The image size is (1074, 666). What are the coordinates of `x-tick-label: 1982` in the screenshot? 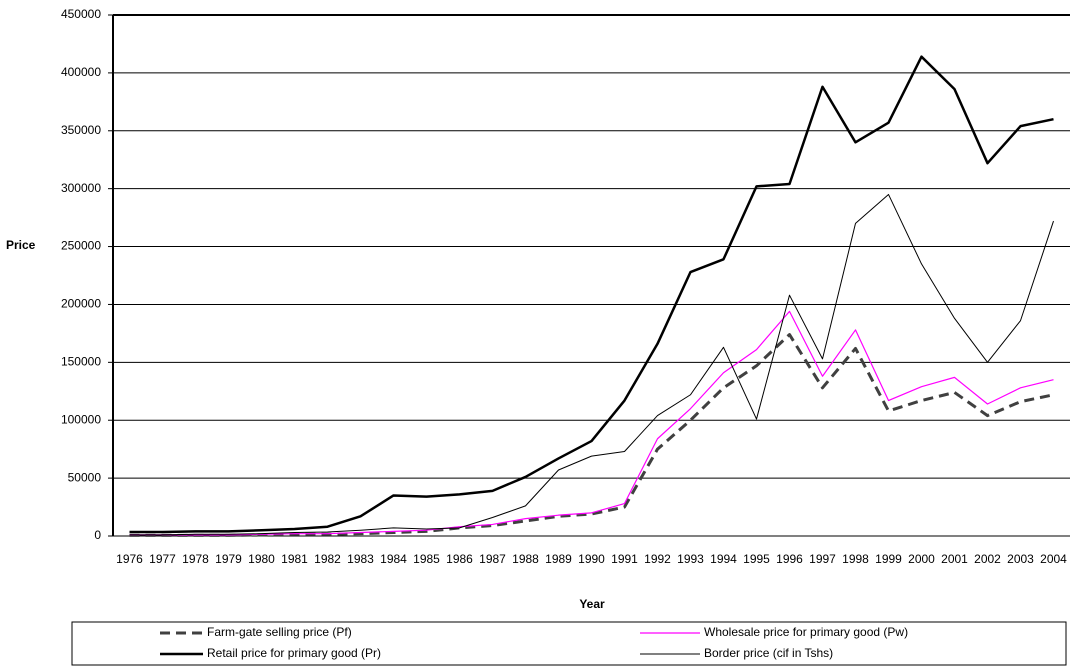 It's located at (327, 559).